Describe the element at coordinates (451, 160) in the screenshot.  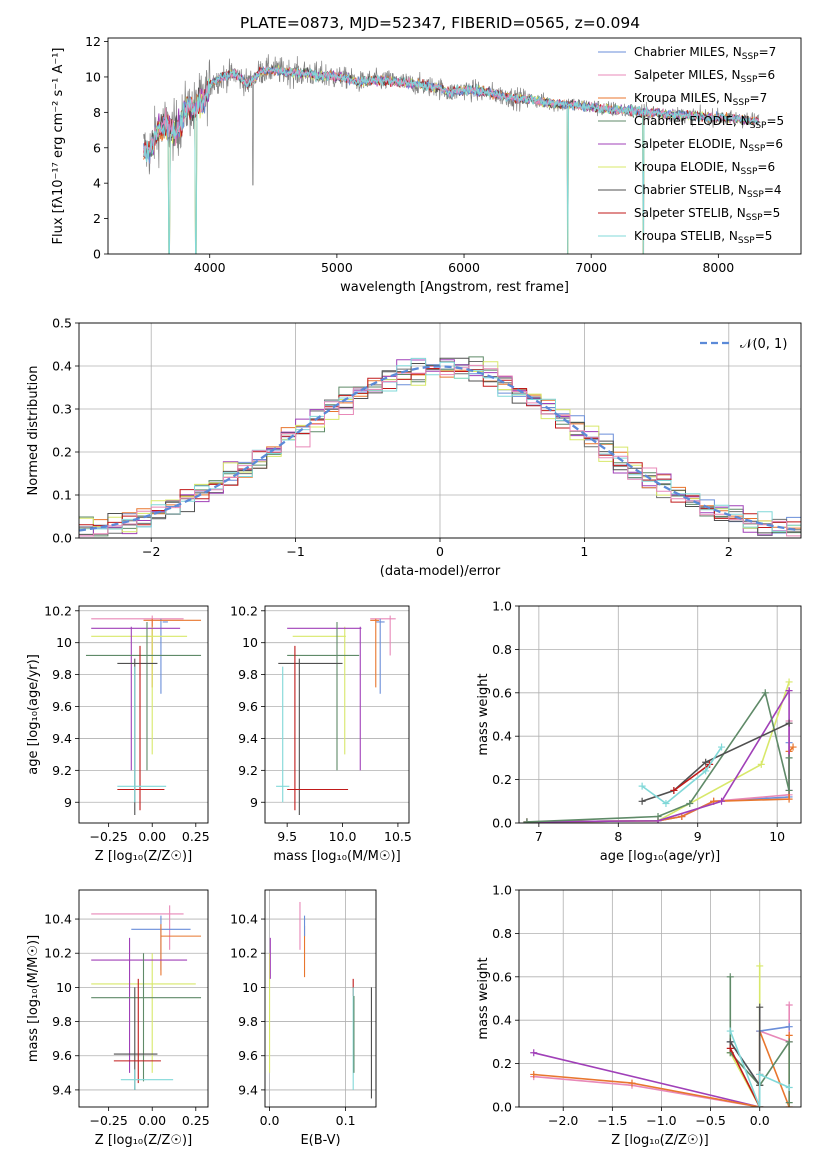
I see `model-spectrum-line` at that location.